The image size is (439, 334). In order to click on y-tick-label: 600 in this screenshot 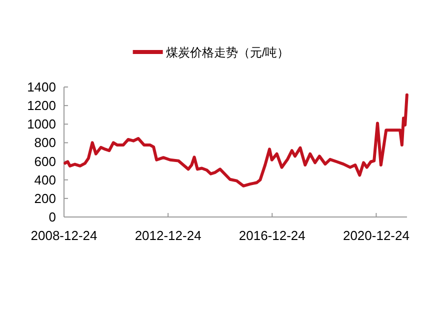, I will do `click(45, 161)`.